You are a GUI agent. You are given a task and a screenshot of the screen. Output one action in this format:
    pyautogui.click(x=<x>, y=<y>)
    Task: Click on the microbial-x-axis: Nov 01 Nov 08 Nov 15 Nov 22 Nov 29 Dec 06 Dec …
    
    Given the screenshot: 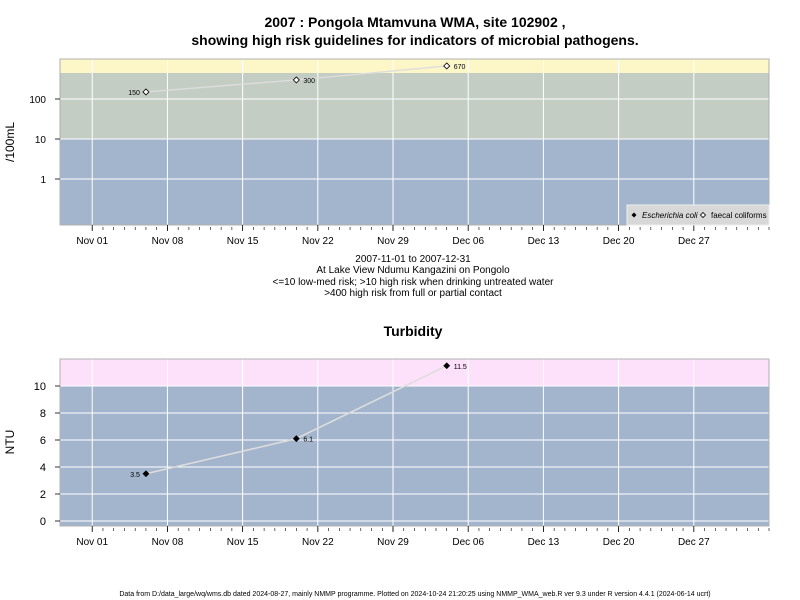 What is the action you would take?
    pyautogui.click(x=423, y=236)
    